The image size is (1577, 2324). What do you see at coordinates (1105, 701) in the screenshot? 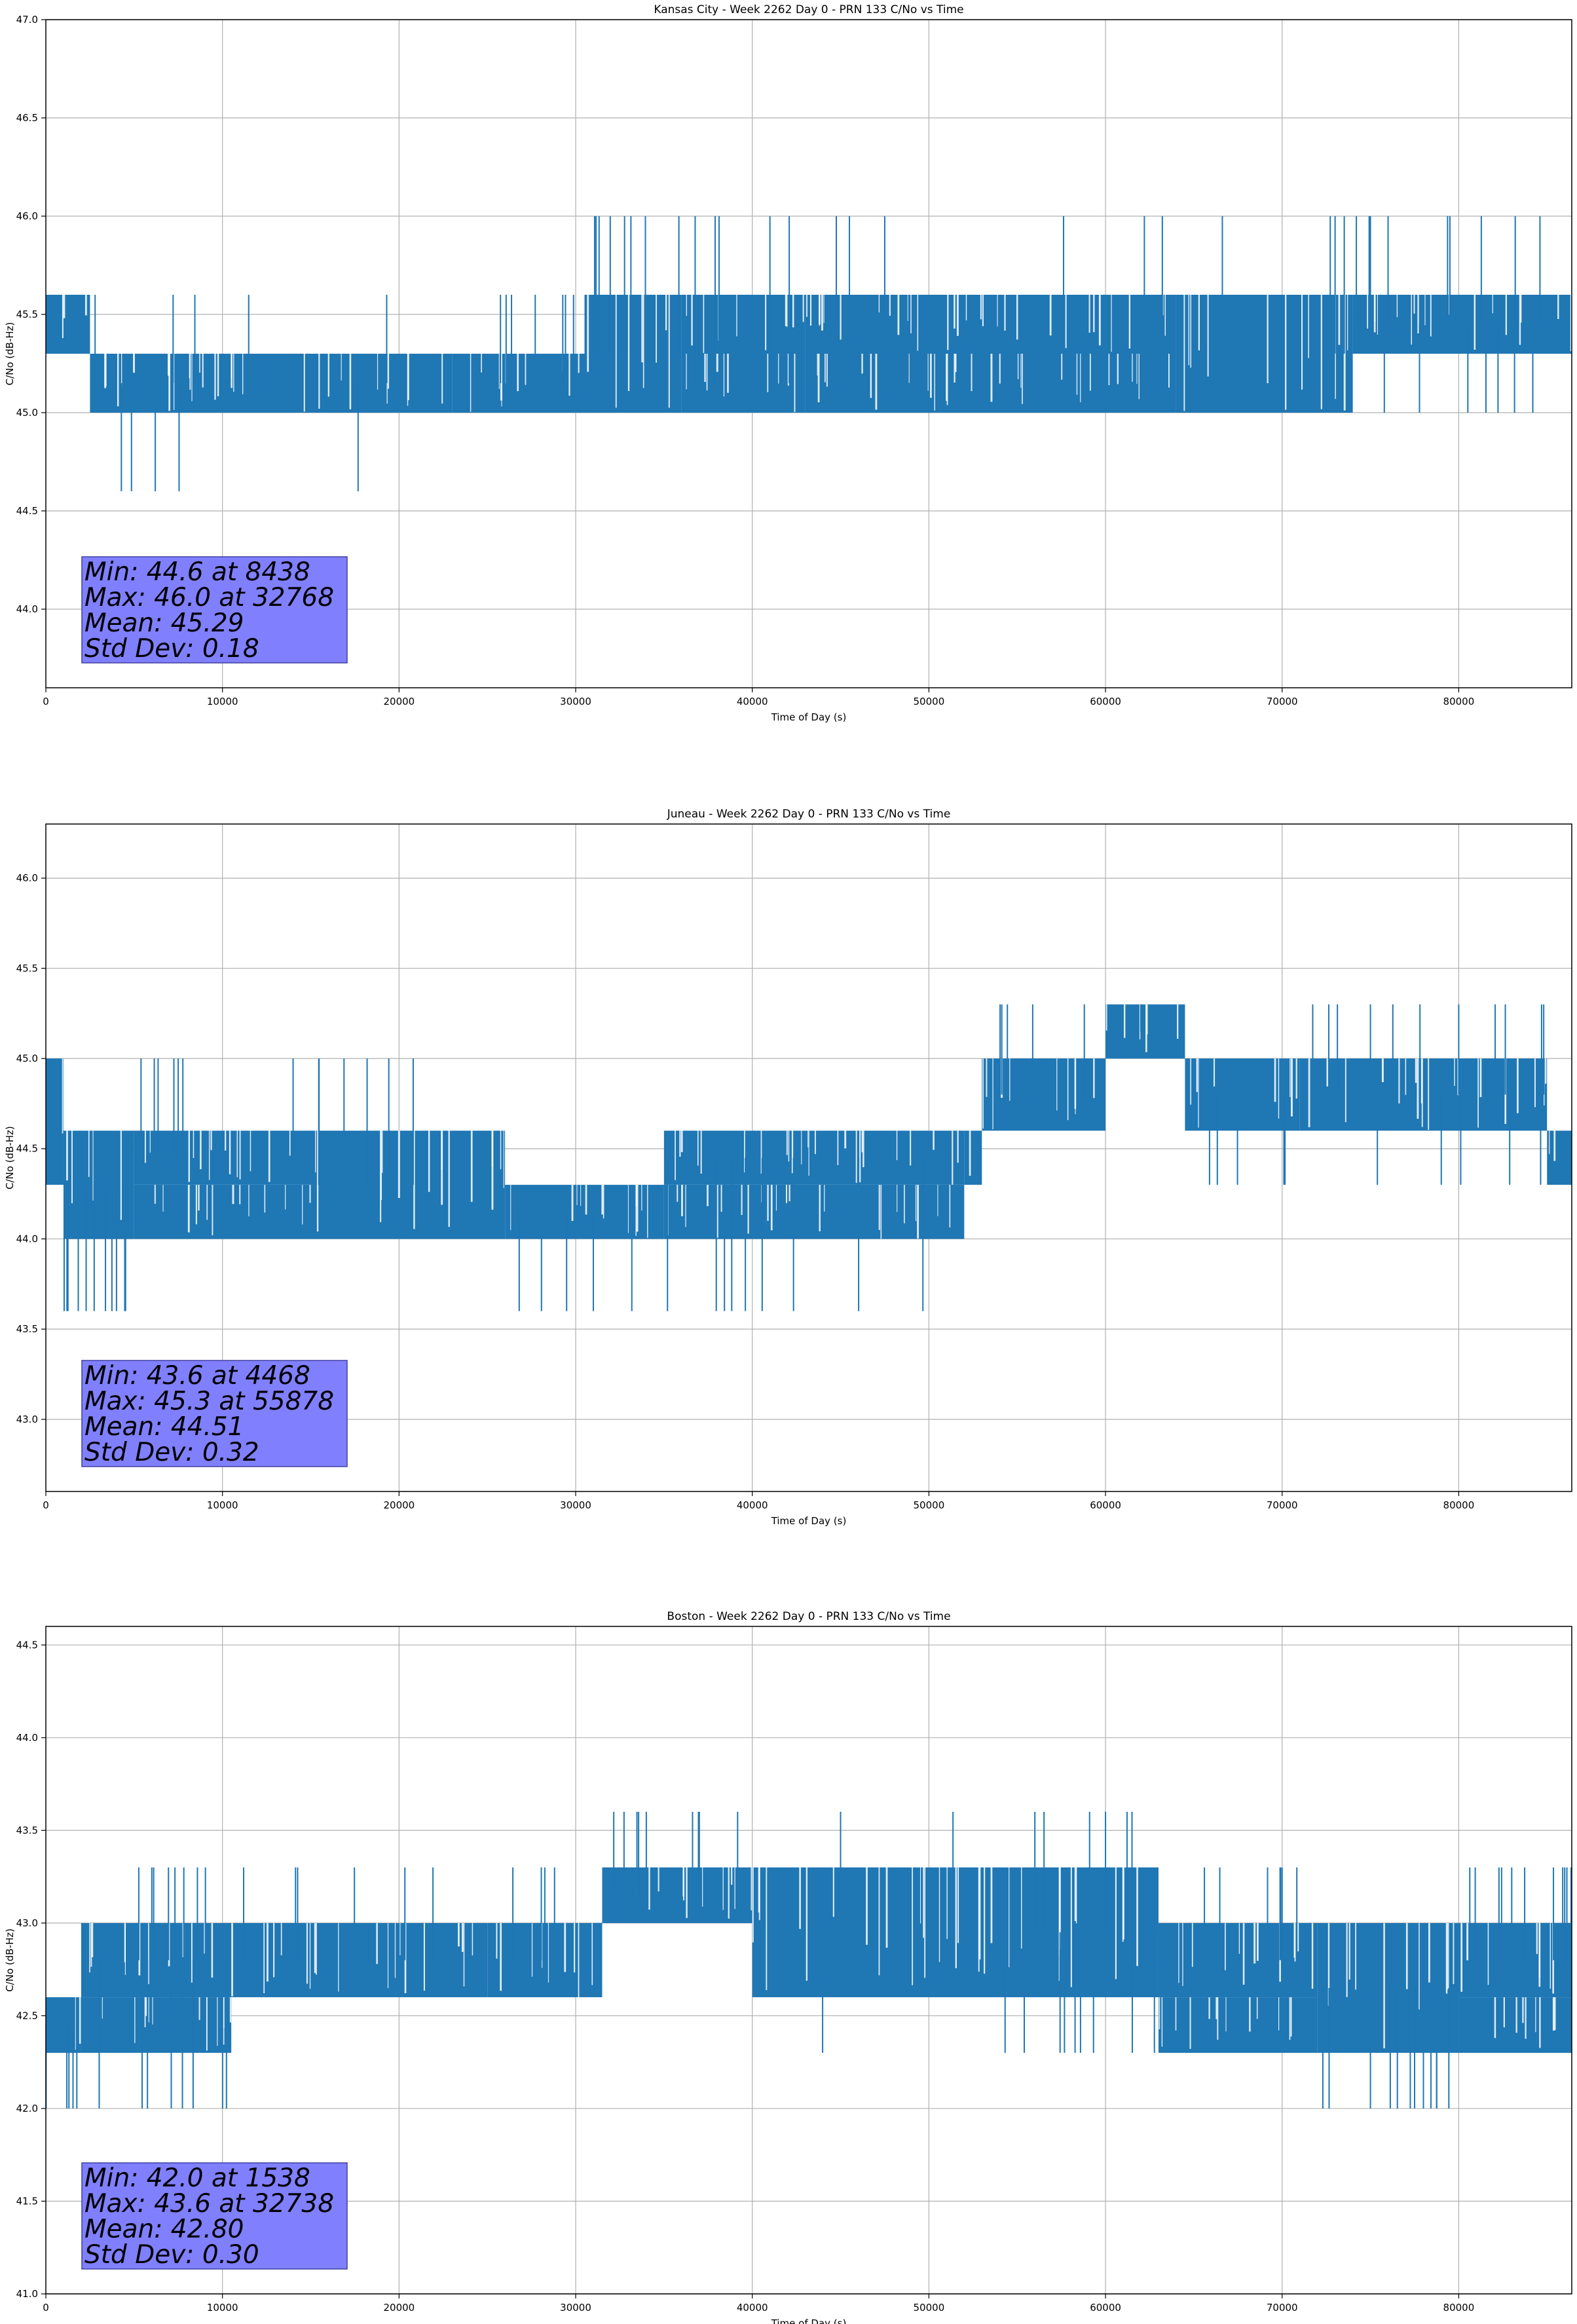
I see `x-tick-label: 60000` at bounding box center [1105, 701].